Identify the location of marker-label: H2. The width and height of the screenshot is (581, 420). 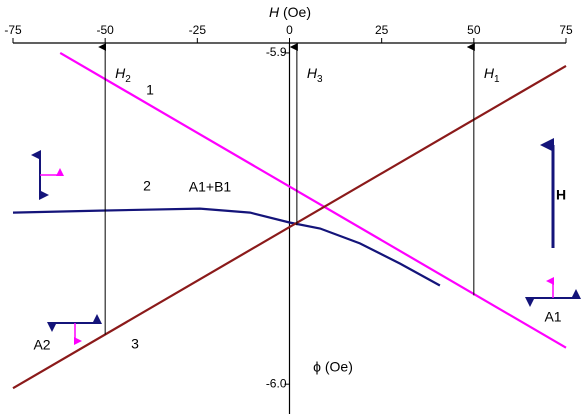
(123, 75).